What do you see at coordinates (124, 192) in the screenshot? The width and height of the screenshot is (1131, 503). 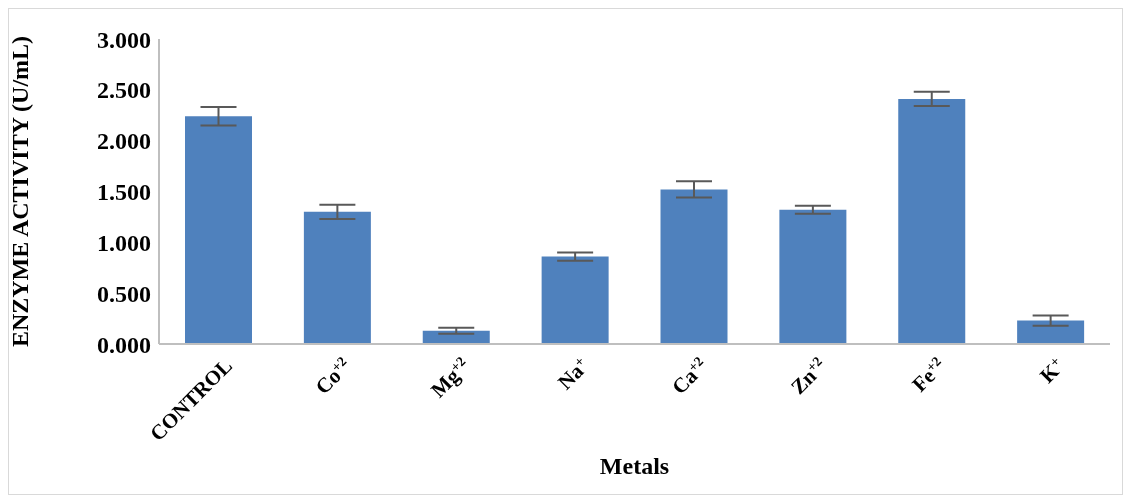 I see `y-tick-label: 1.500` at bounding box center [124, 192].